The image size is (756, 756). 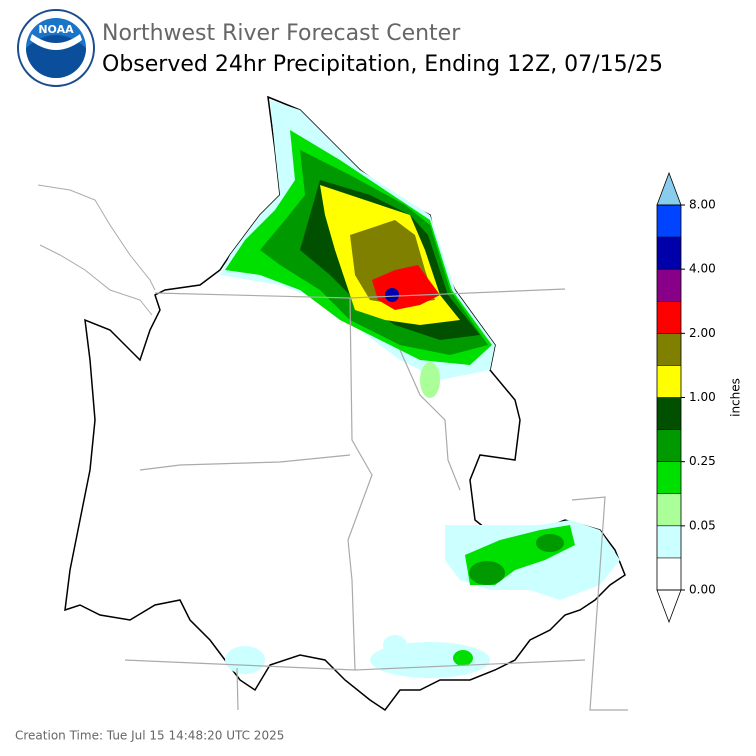 What do you see at coordinates (702, 590) in the screenshot?
I see `colorbar-tick-label: 0.00` at bounding box center [702, 590].